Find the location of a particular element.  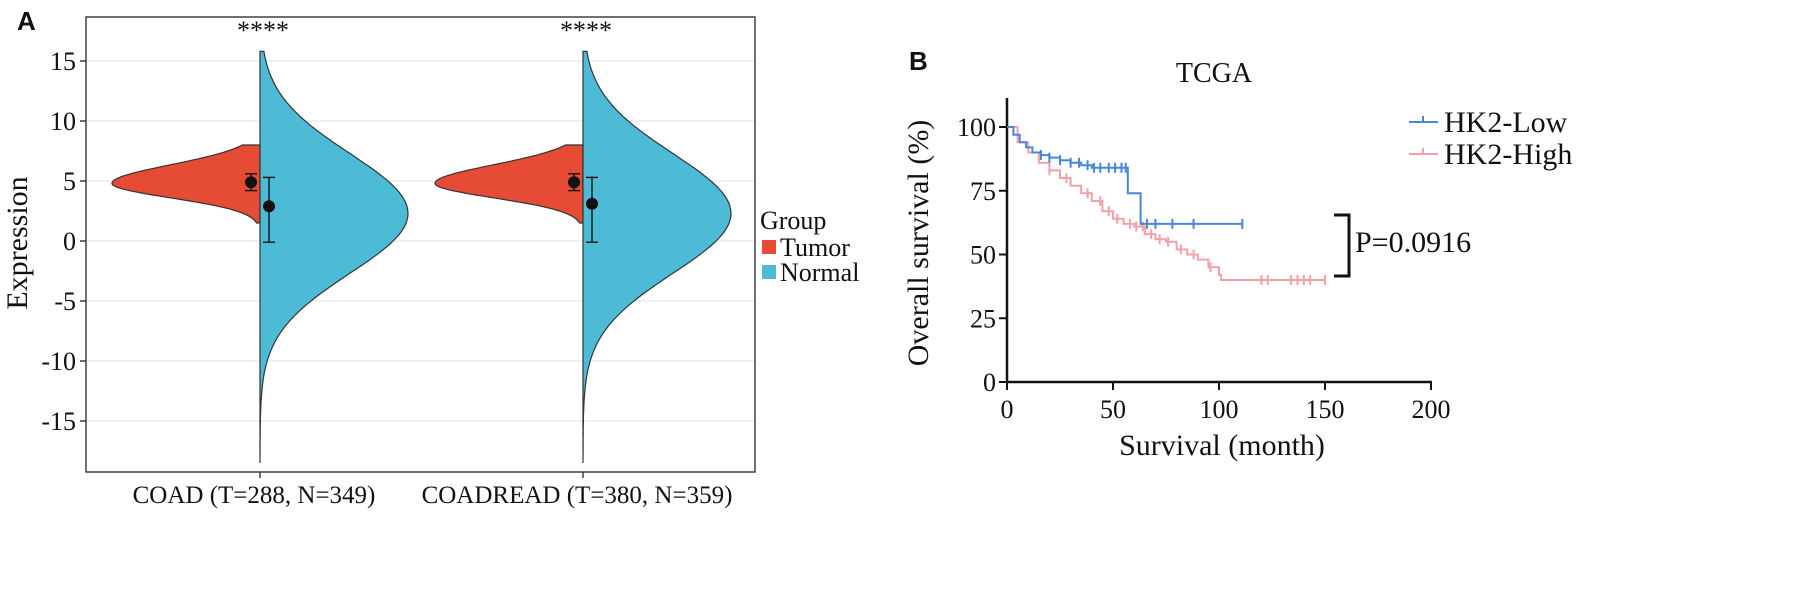

survival-curves is located at coordinates (1166, 205).